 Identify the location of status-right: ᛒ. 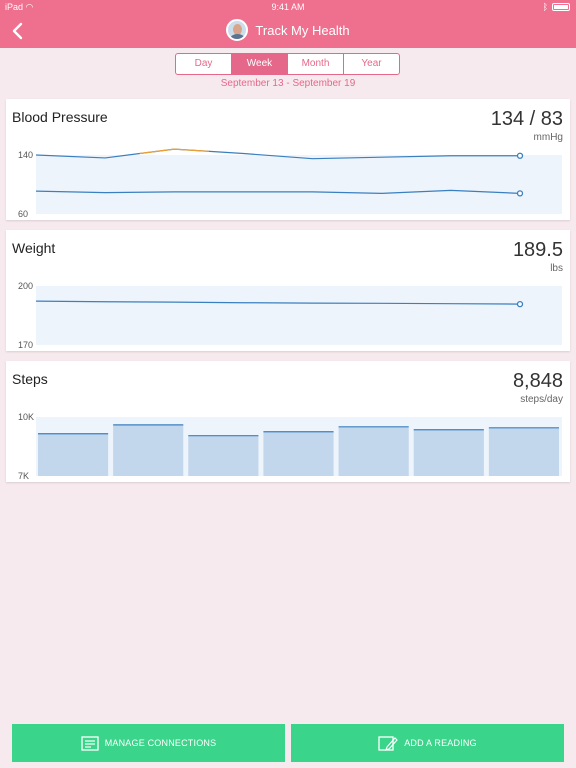
(556, 7).